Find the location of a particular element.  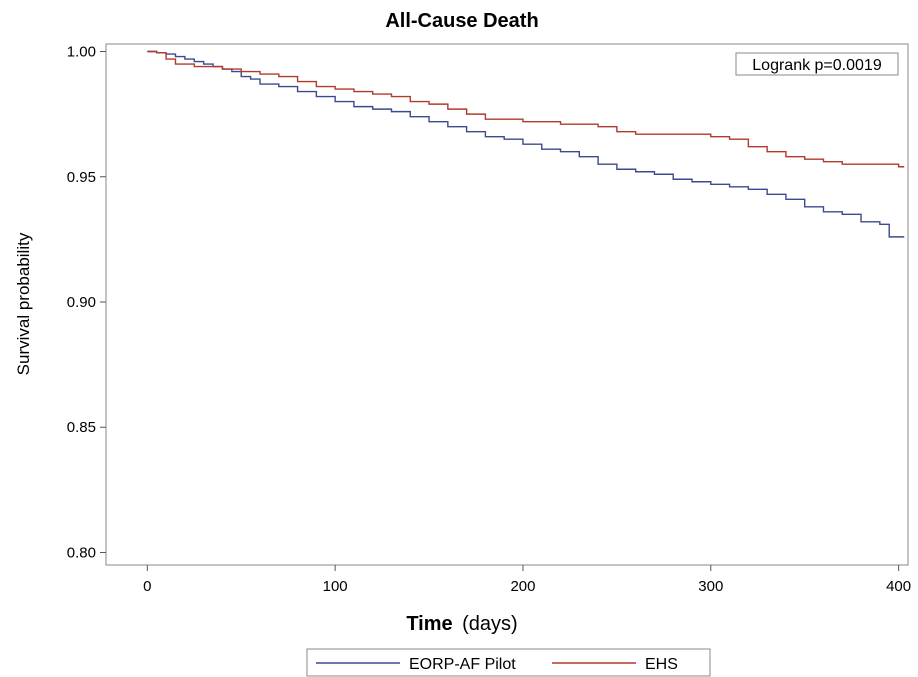

x-axis-label: Time (days) is located at coordinates (461, 624).